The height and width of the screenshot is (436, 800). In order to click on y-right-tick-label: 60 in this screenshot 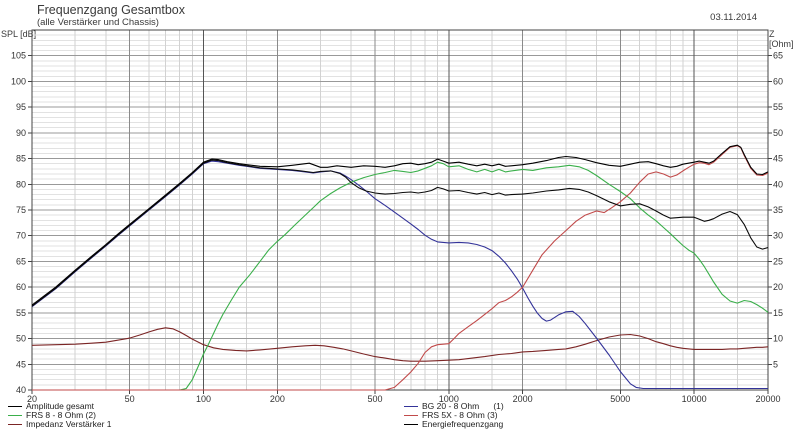, I will do `click(778, 81)`.